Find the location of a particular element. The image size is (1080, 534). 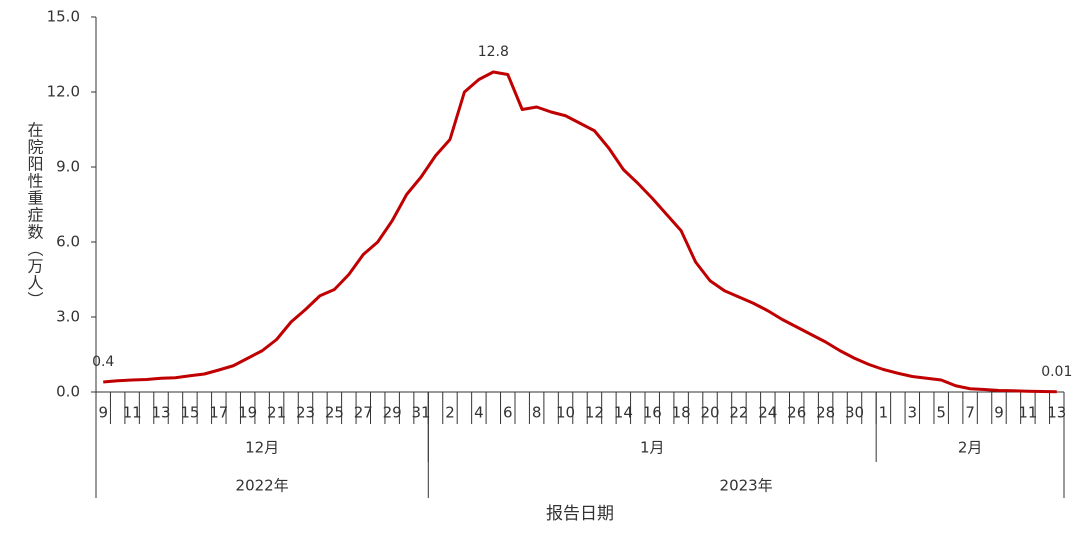

year-label: 2023年 is located at coordinates (746, 486).